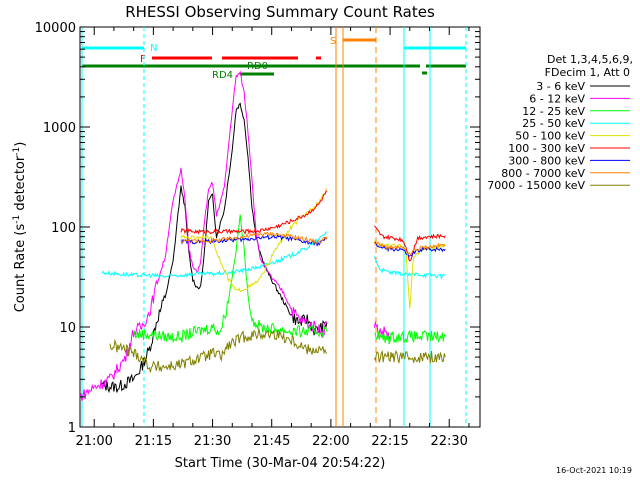 The image size is (640, 480). I want to click on x-tick-label: 22:30, so click(448, 441).